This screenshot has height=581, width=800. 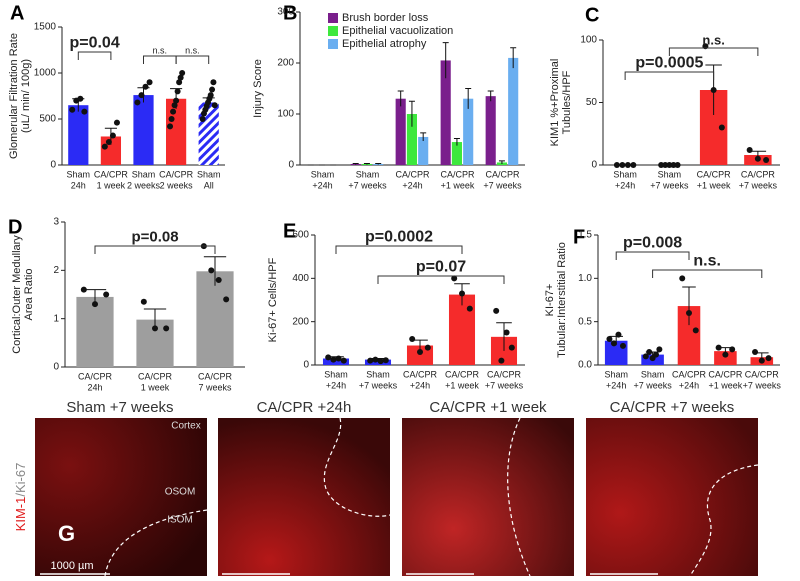 I want to click on y-tick-label: 600, so click(x=300, y=235).